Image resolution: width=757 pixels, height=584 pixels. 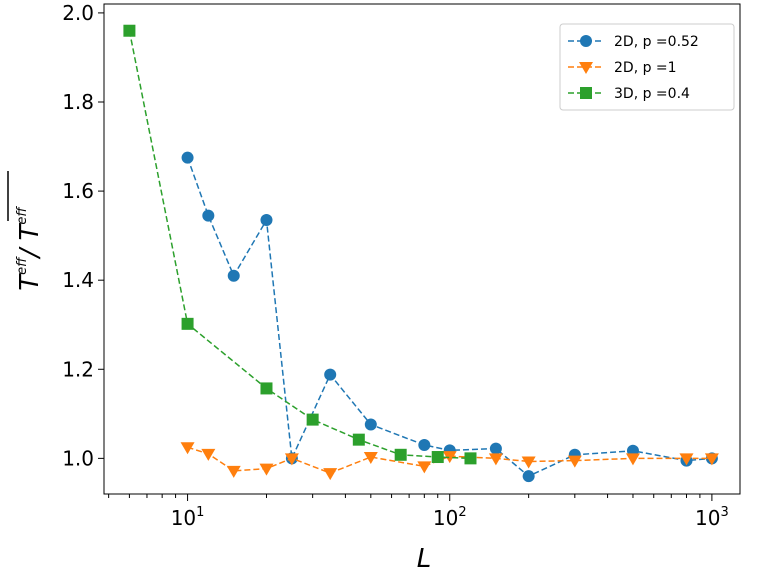 What do you see at coordinates (78, 191) in the screenshot?
I see `y-tick-label: 1.6` at bounding box center [78, 191].